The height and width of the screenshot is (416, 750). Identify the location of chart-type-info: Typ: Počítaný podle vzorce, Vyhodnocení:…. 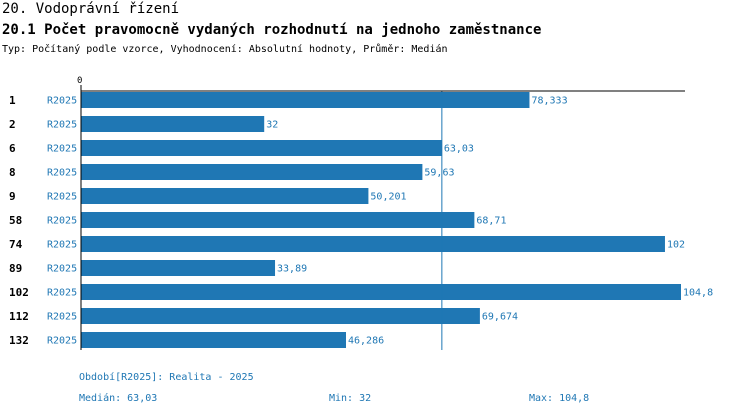
(225, 49).